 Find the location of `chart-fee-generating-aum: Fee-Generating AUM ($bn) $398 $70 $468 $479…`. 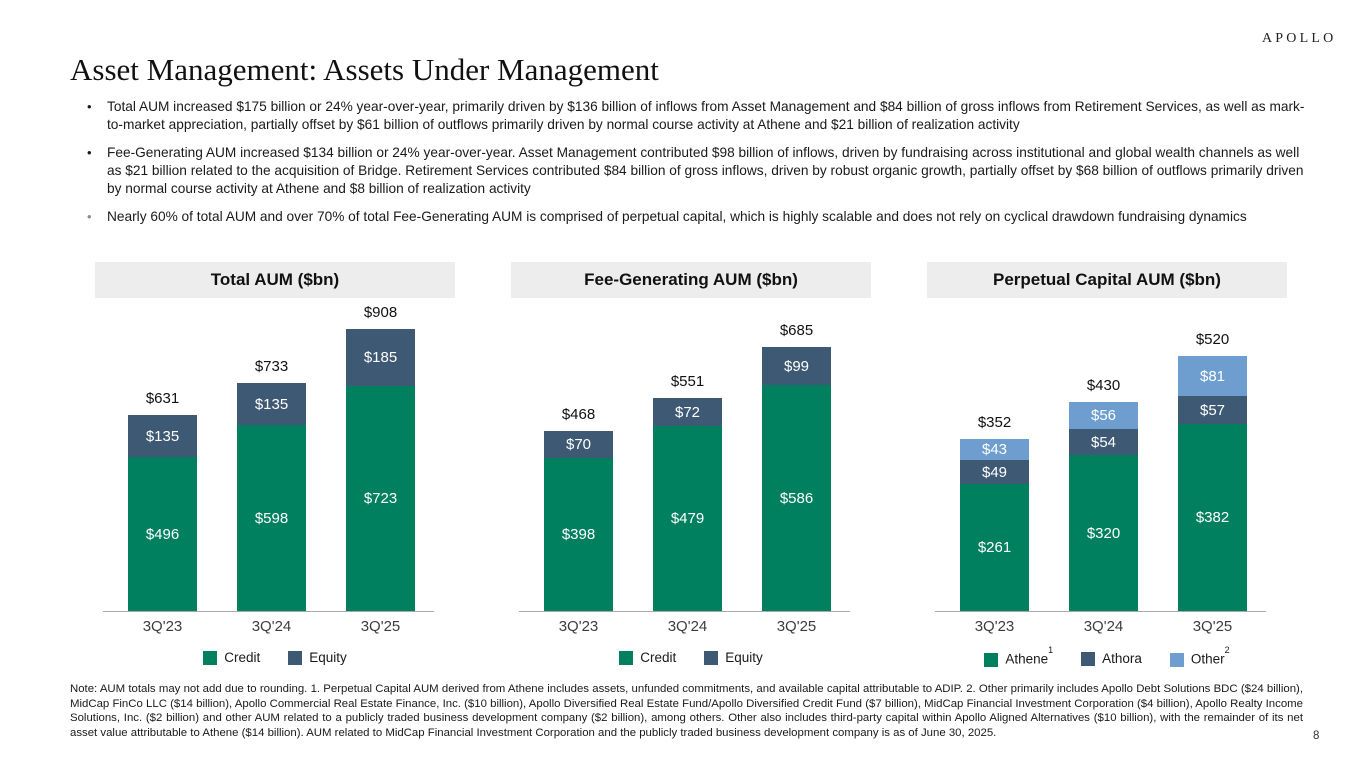

chart-fee-generating-aum: Fee-Generating AUM ($bn) $398 $70 $468 $479… is located at coordinates (691, 472).